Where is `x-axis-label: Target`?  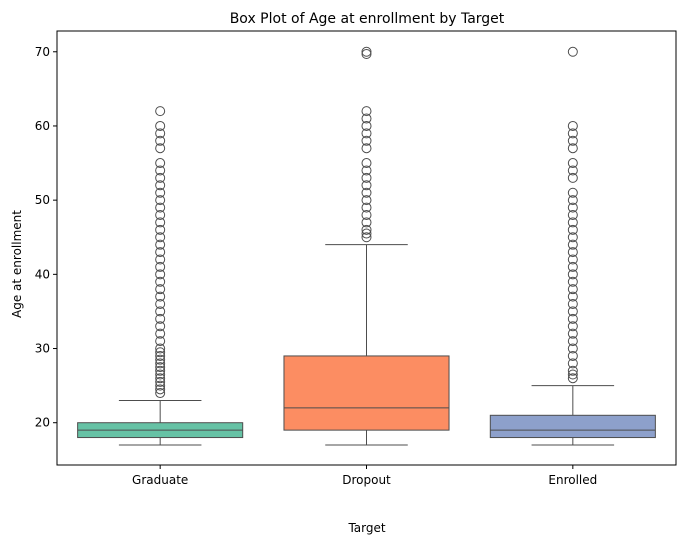
x-axis-label: Target is located at coordinates (366, 528).